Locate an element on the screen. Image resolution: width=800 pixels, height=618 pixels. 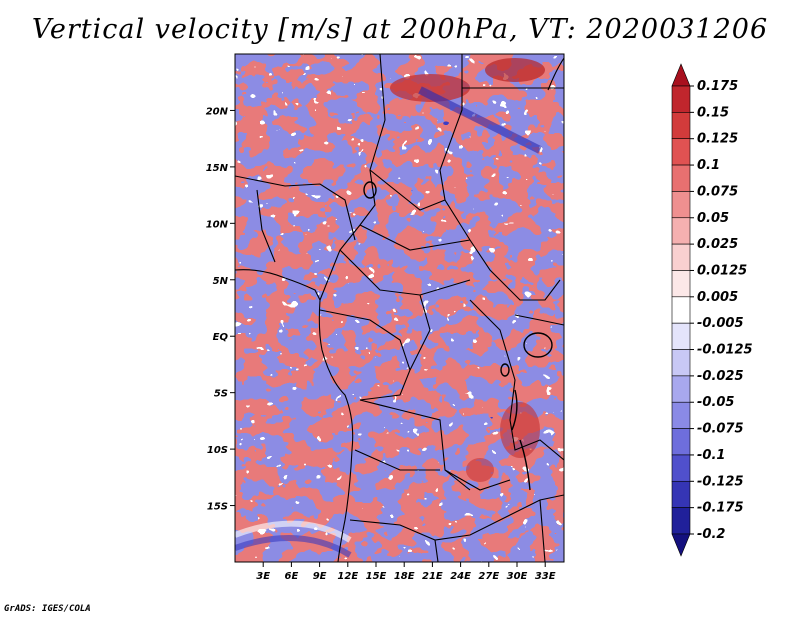
lon-tick-label: 6E is located at coordinates (292, 576).